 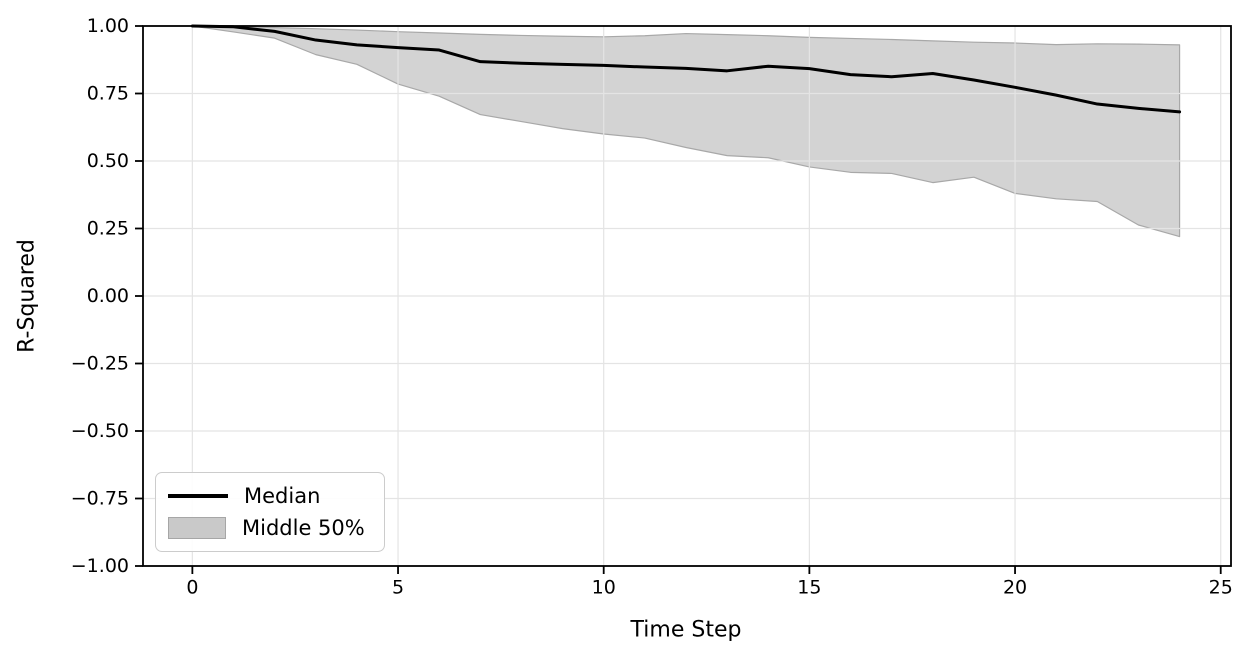 I want to click on x-tick-label: 0, so click(x=192, y=588).